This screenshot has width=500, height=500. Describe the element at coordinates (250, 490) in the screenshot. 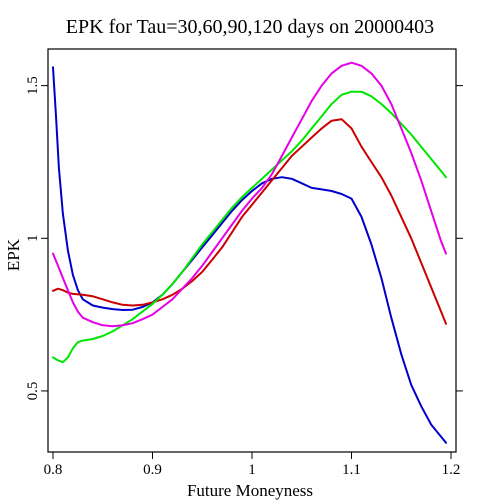

I see `x-axis-label: Future Moneyness` at that location.